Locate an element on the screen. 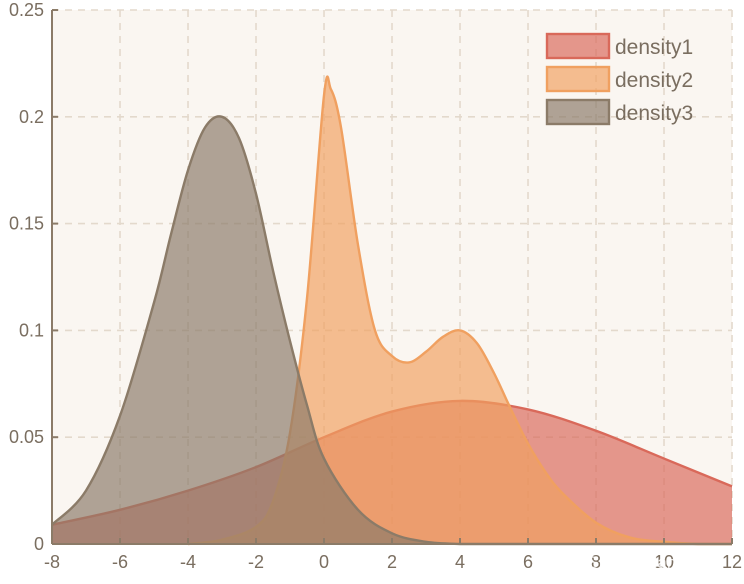 Image resolution: width=744 pixels, height=584 pixels. legend-label-density1: density1 is located at coordinates (654, 47).